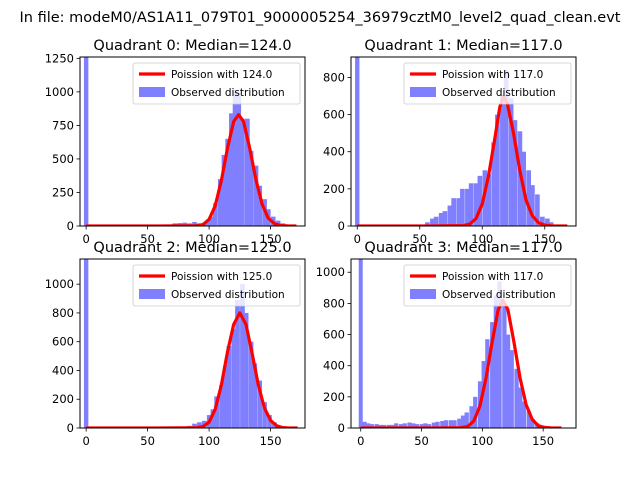 The image size is (640, 480). Describe the element at coordinates (63, 192) in the screenshot. I see `y-tick-label: 250` at that location.